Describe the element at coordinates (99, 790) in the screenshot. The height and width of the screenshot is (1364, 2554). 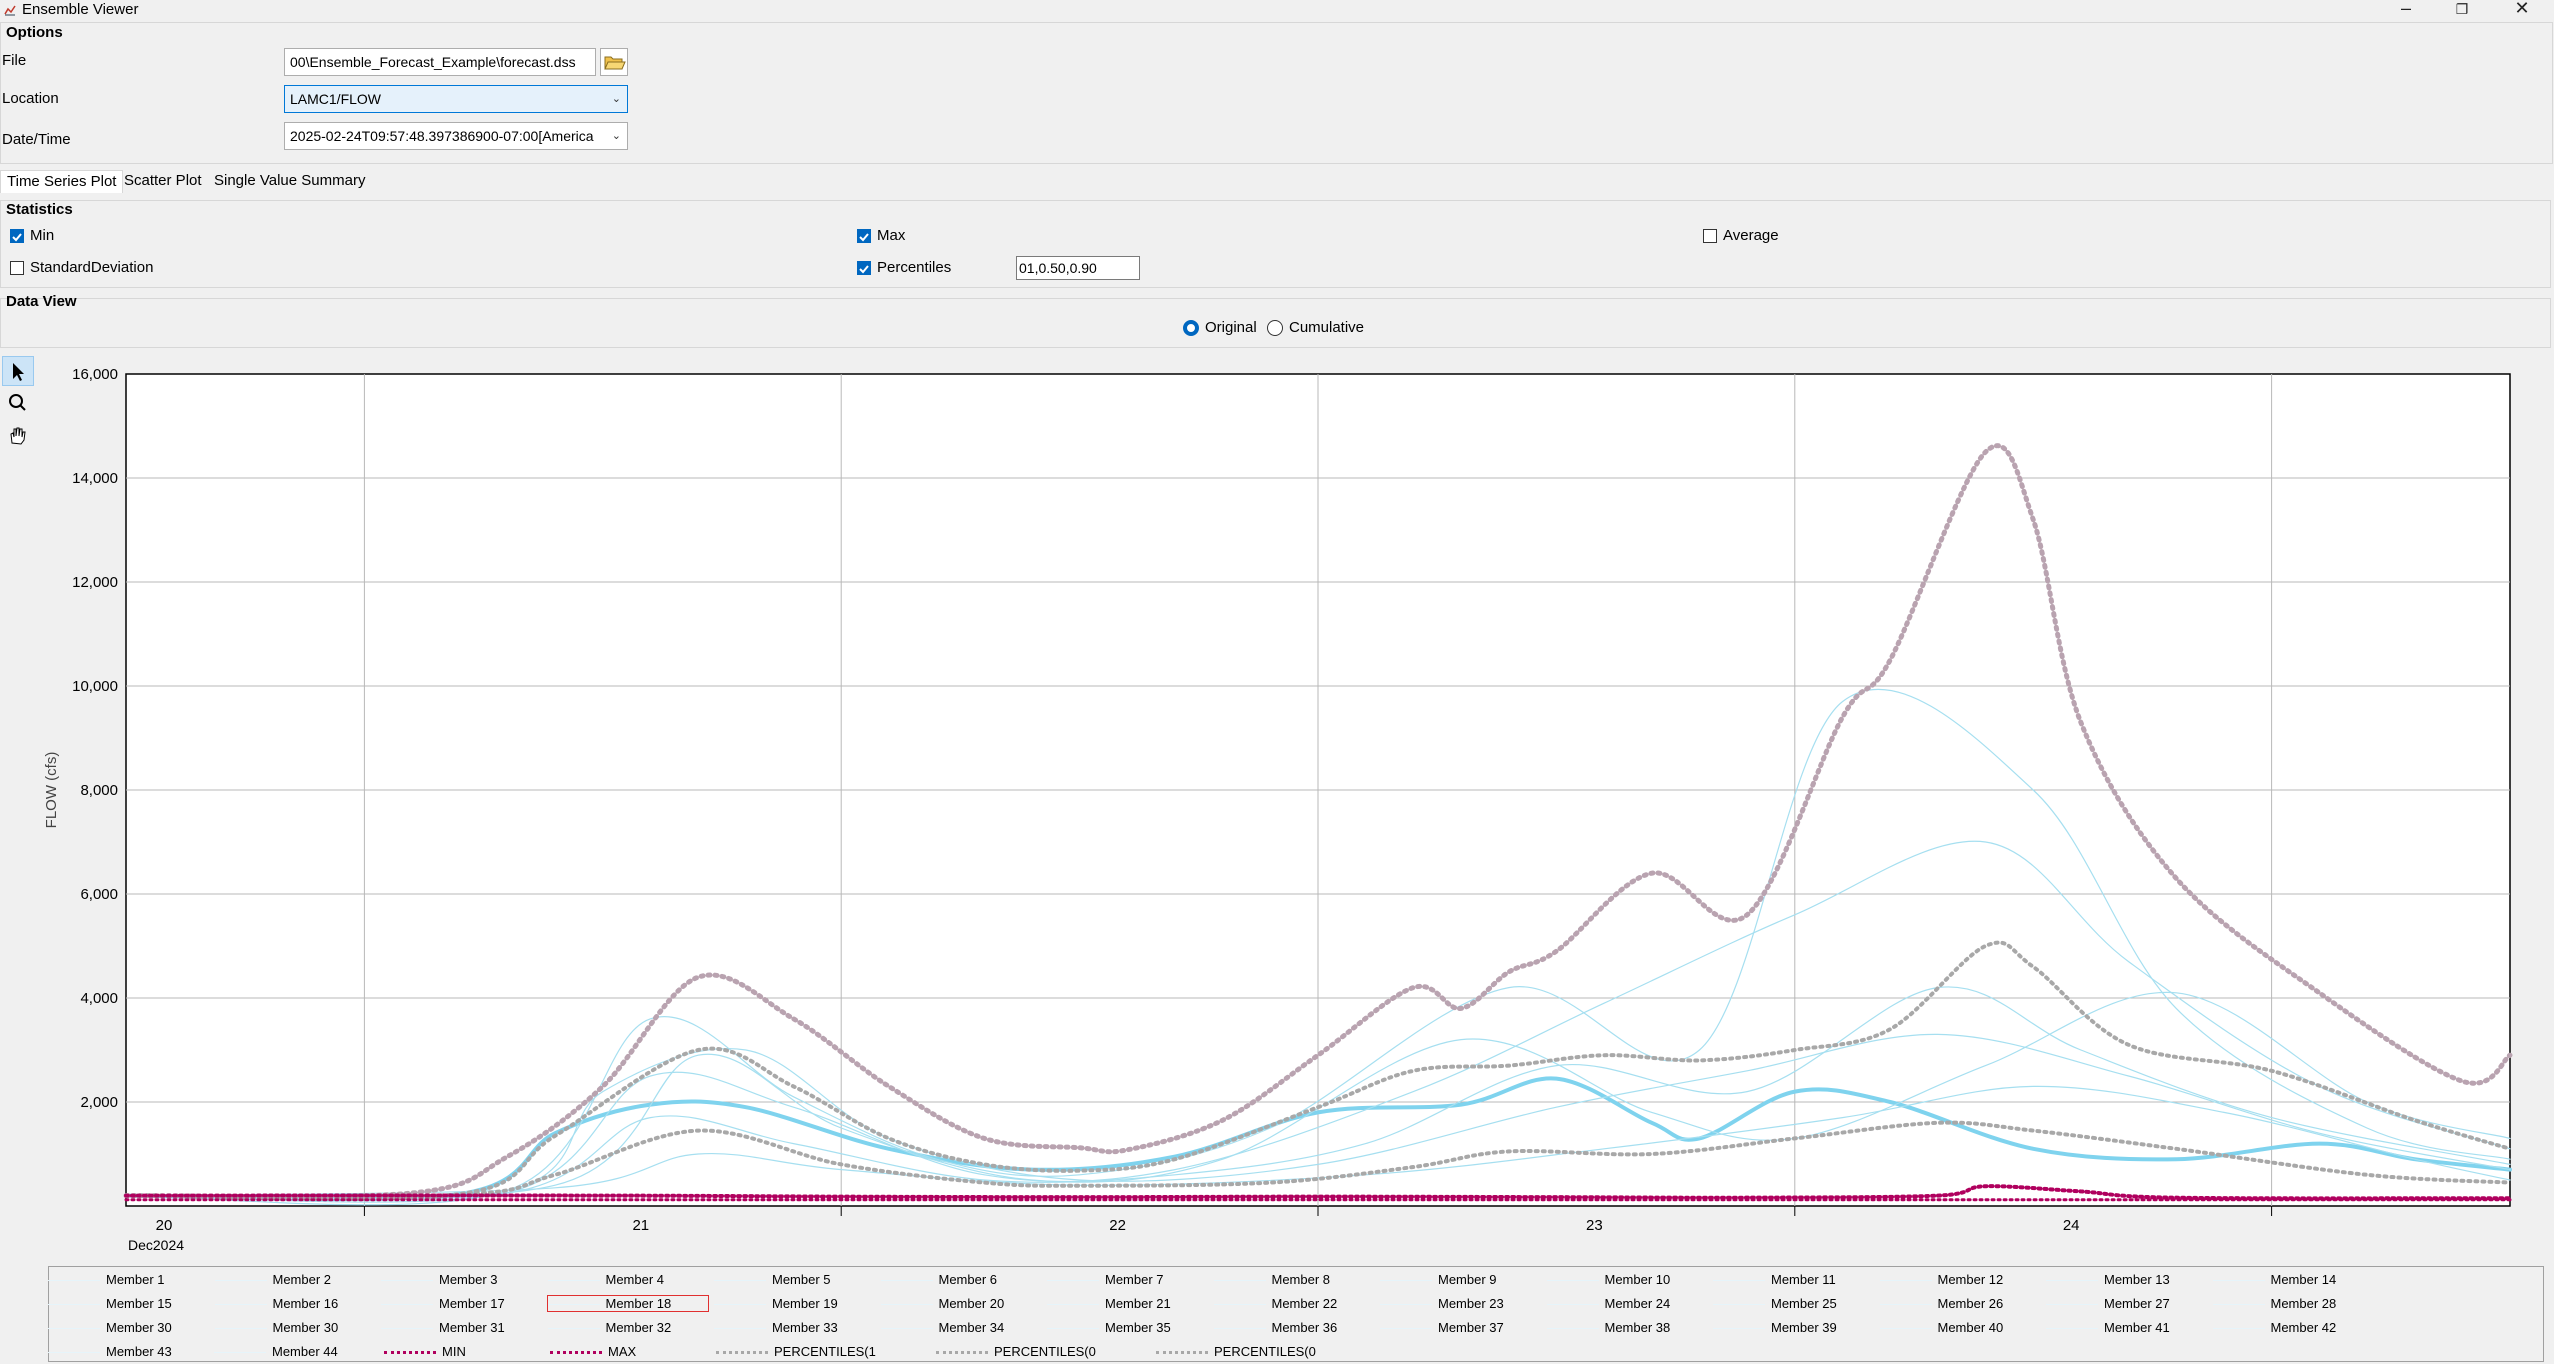
I see `y-tick-label: 8,000` at that location.